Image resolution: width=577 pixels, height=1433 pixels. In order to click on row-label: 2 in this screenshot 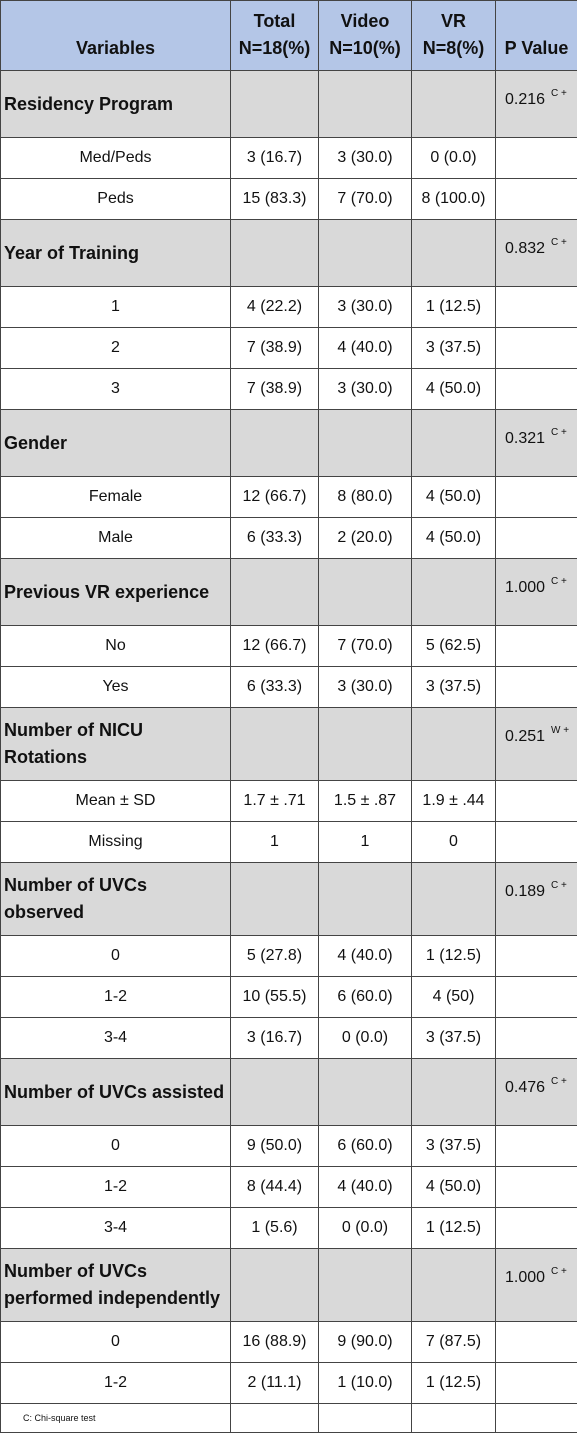, I will do `click(116, 348)`.